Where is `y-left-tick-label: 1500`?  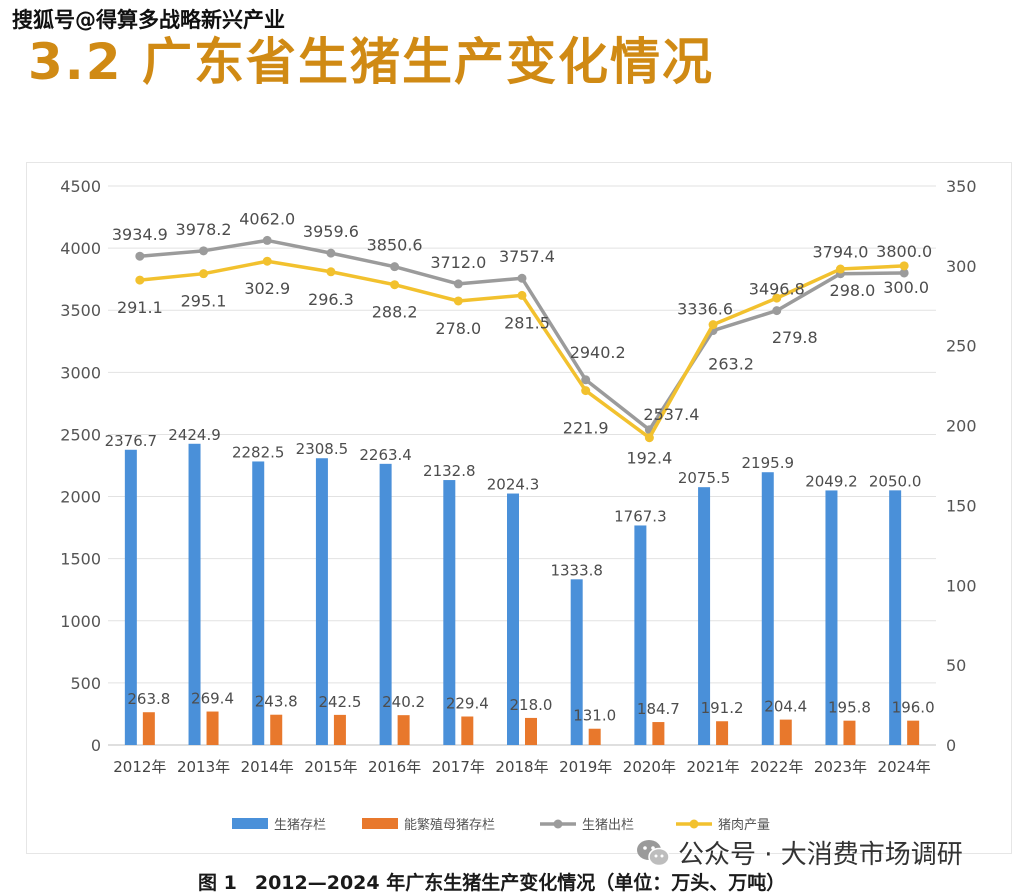 y-left-tick-label: 1500 is located at coordinates (80, 559).